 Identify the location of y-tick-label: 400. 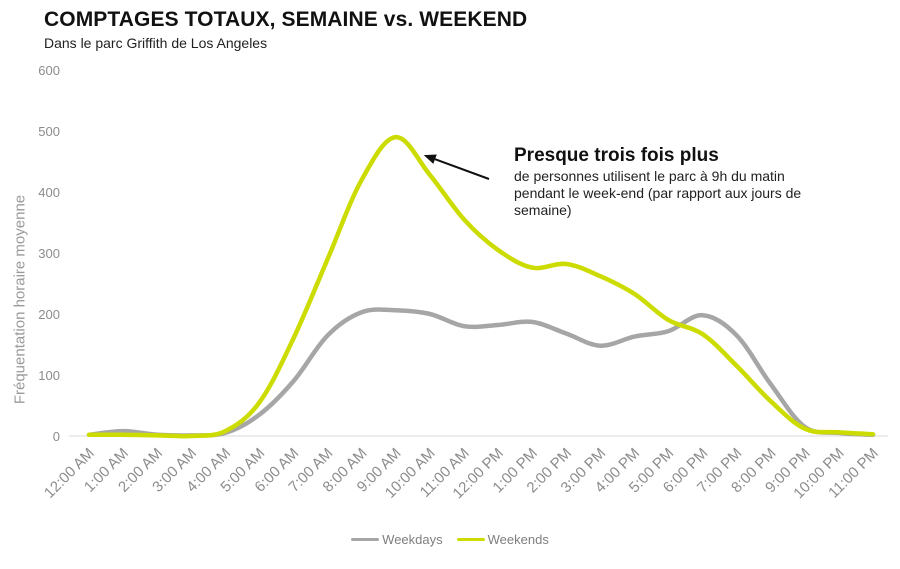
(49, 192).